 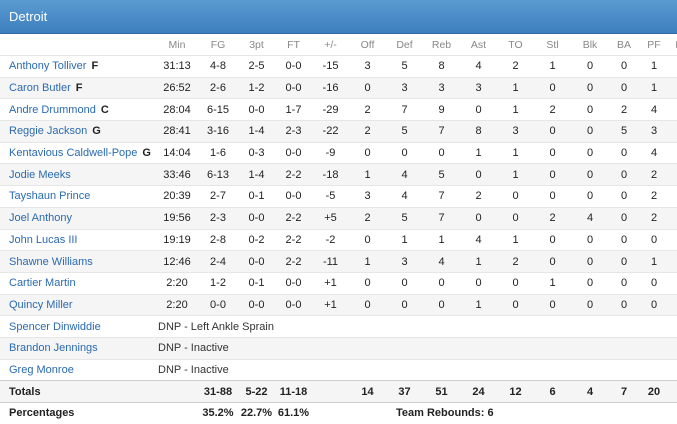 I want to click on column-header-: +/-, so click(x=330, y=44).